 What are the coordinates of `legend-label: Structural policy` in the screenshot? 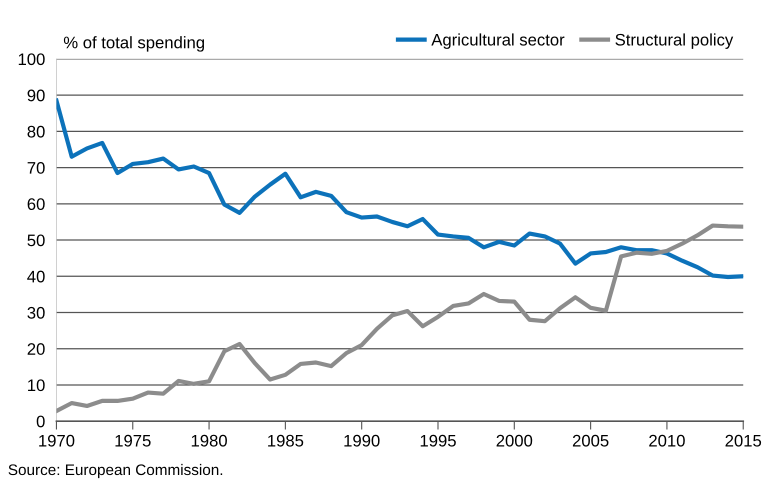 It's located at (674, 41).